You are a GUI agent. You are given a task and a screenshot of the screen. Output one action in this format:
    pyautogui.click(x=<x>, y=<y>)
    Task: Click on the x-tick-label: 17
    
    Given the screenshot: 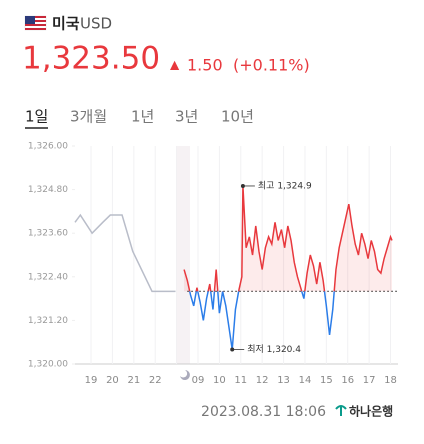 What is the action you would take?
    pyautogui.click(x=369, y=380)
    